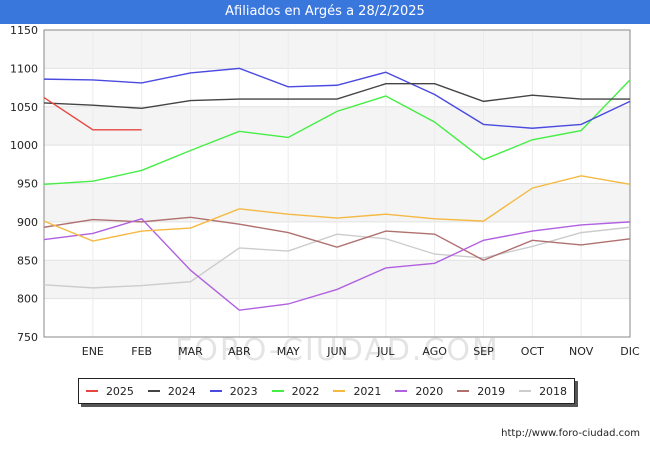  I want to click on y-tick-label: 1000, so click(24, 145).